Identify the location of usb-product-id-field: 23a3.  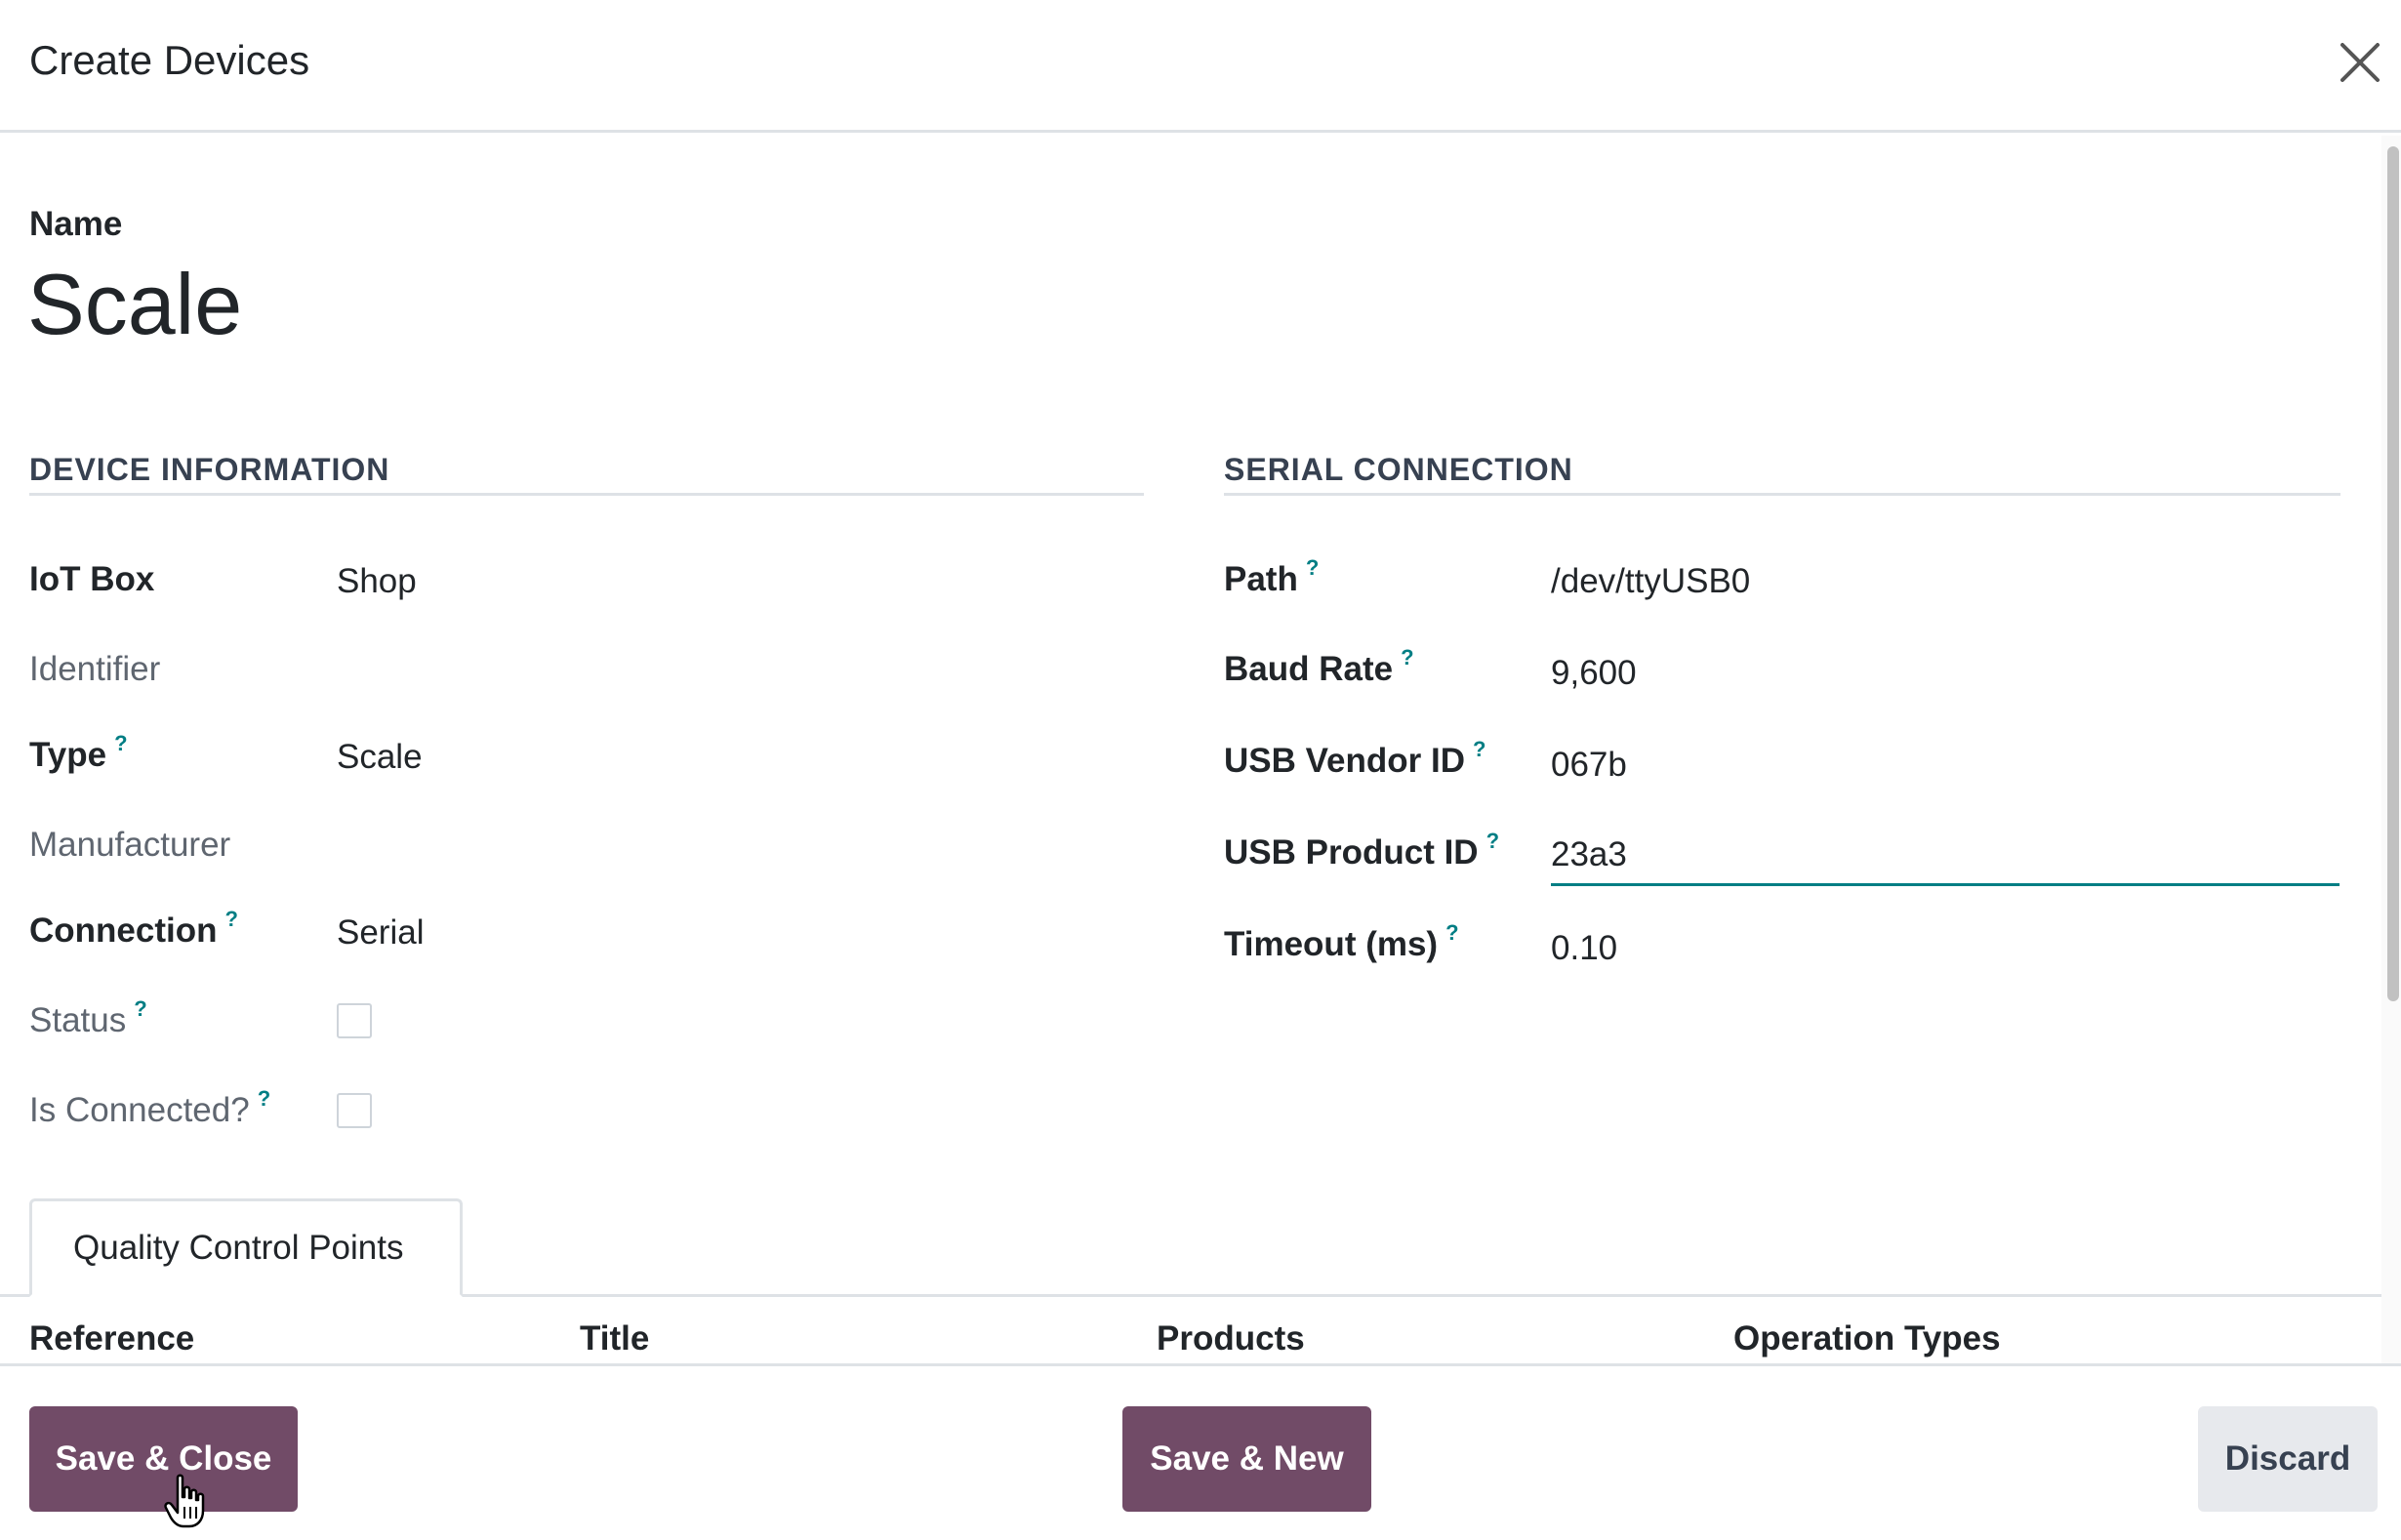
(1945, 860).